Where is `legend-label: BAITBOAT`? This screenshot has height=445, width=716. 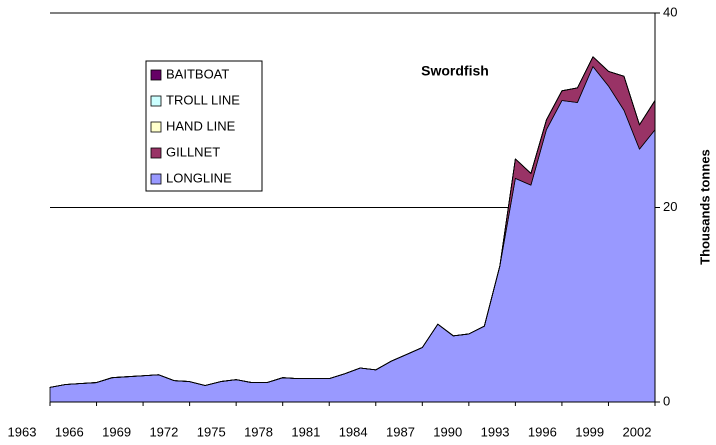
legend-label: BAITBOAT is located at coordinates (197, 73).